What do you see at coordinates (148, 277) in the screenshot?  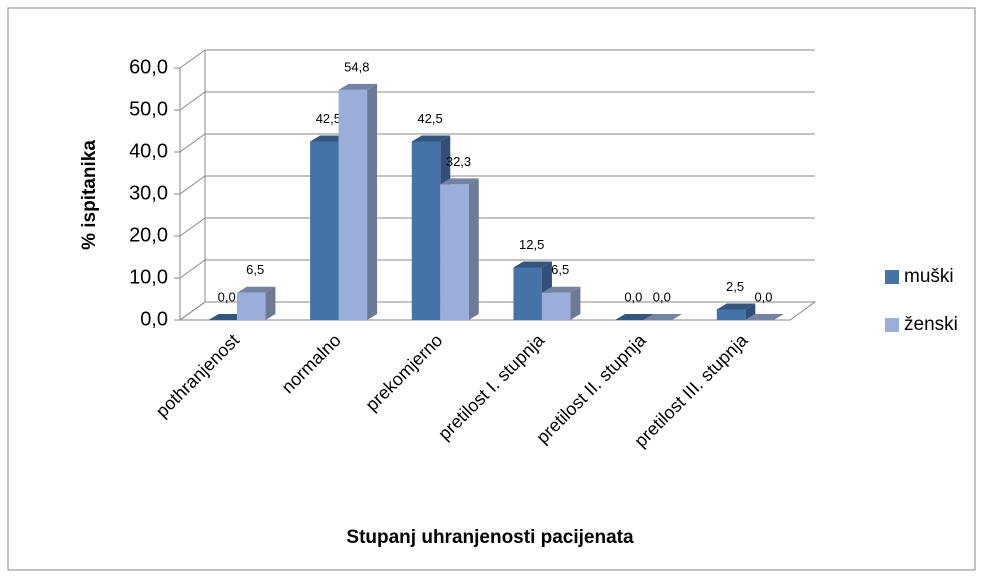 I see `y-tick-label: 10,0` at bounding box center [148, 277].